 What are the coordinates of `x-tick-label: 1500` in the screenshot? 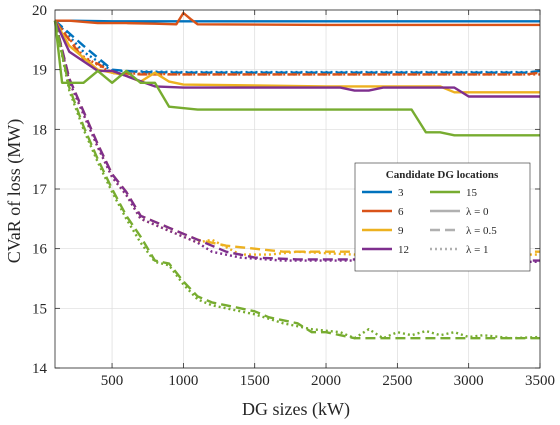 It's located at (255, 381).